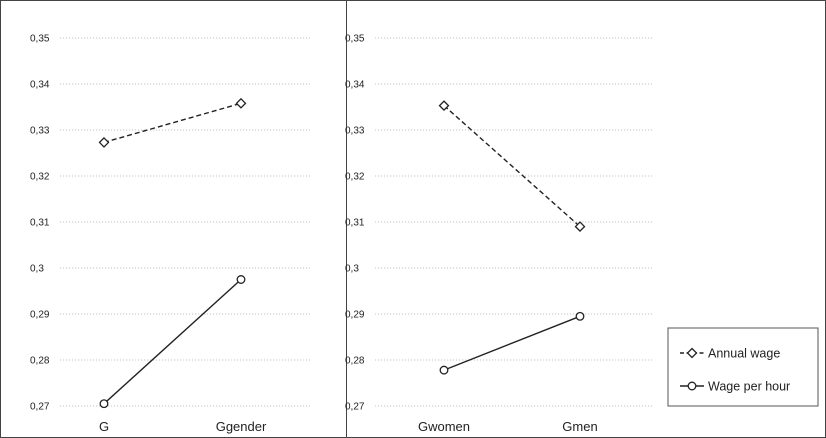  What do you see at coordinates (579, 426) in the screenshot?
I see `x-category-label: Gmen` at bounding box center [579, 426].